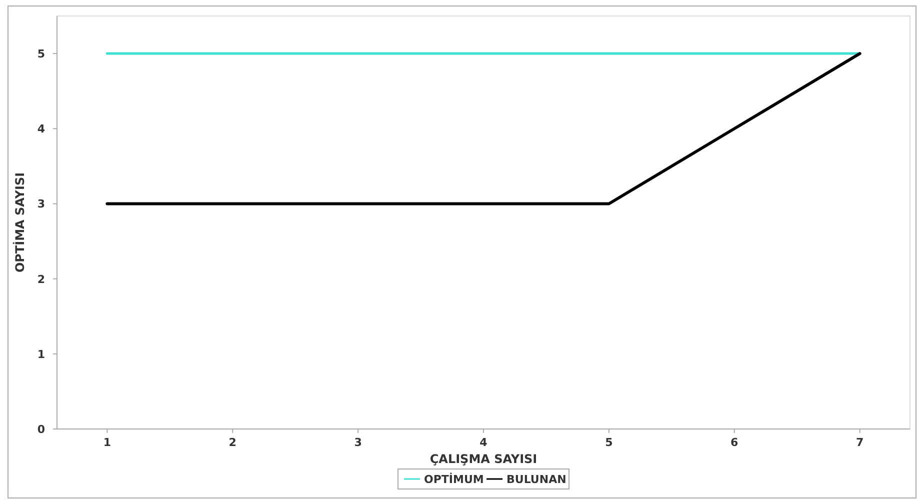 The height and width of the screenshot is (500, 918). What do you see at coordinates (41, 429) in the screenshot?
I see `y-tick-label: 0` at bounding box center [41, 429].